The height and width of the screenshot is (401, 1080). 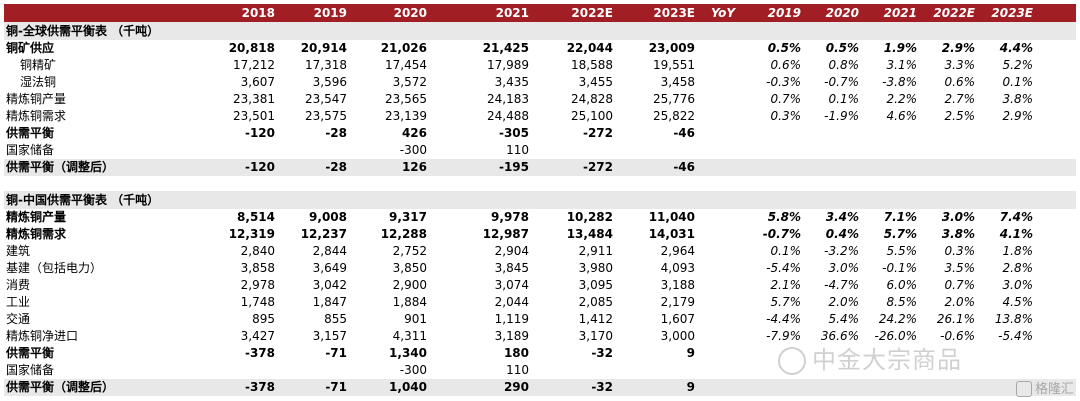 I want to click on value-cell: 3,596, so click(x=329, y=82).